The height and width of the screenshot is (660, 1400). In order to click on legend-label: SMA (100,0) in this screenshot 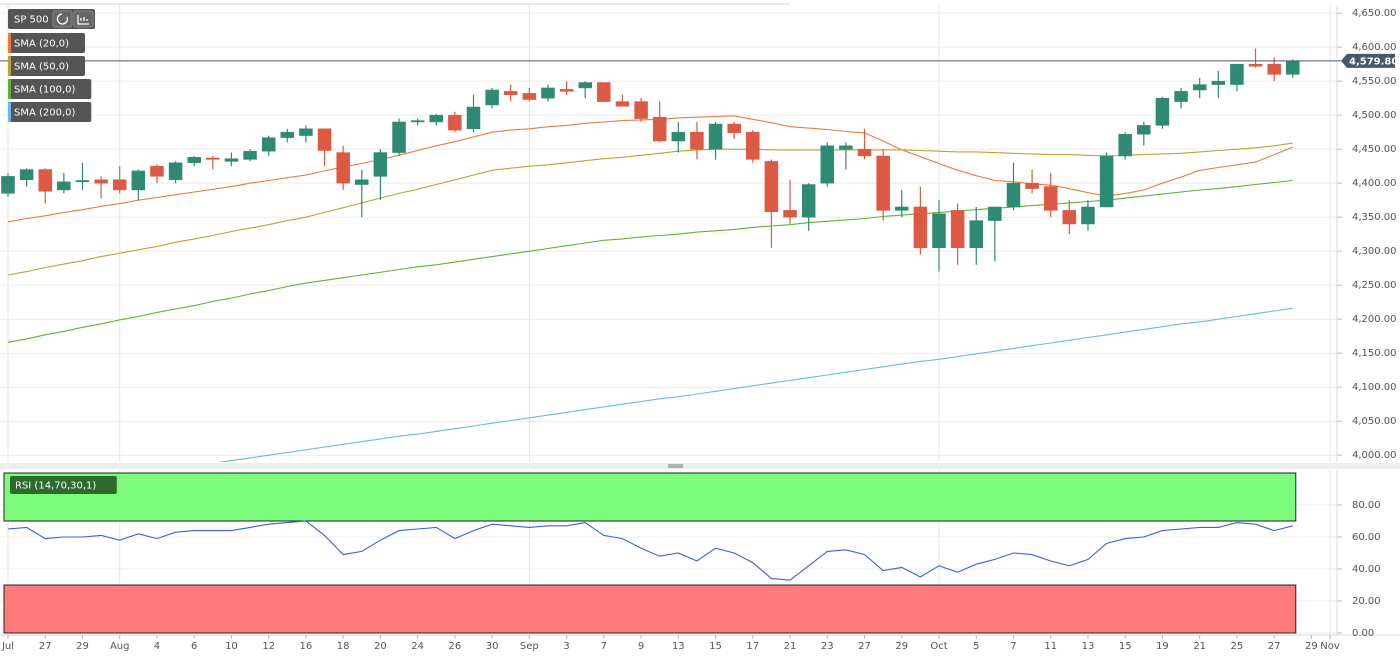, I will do `click(45, 90)`.